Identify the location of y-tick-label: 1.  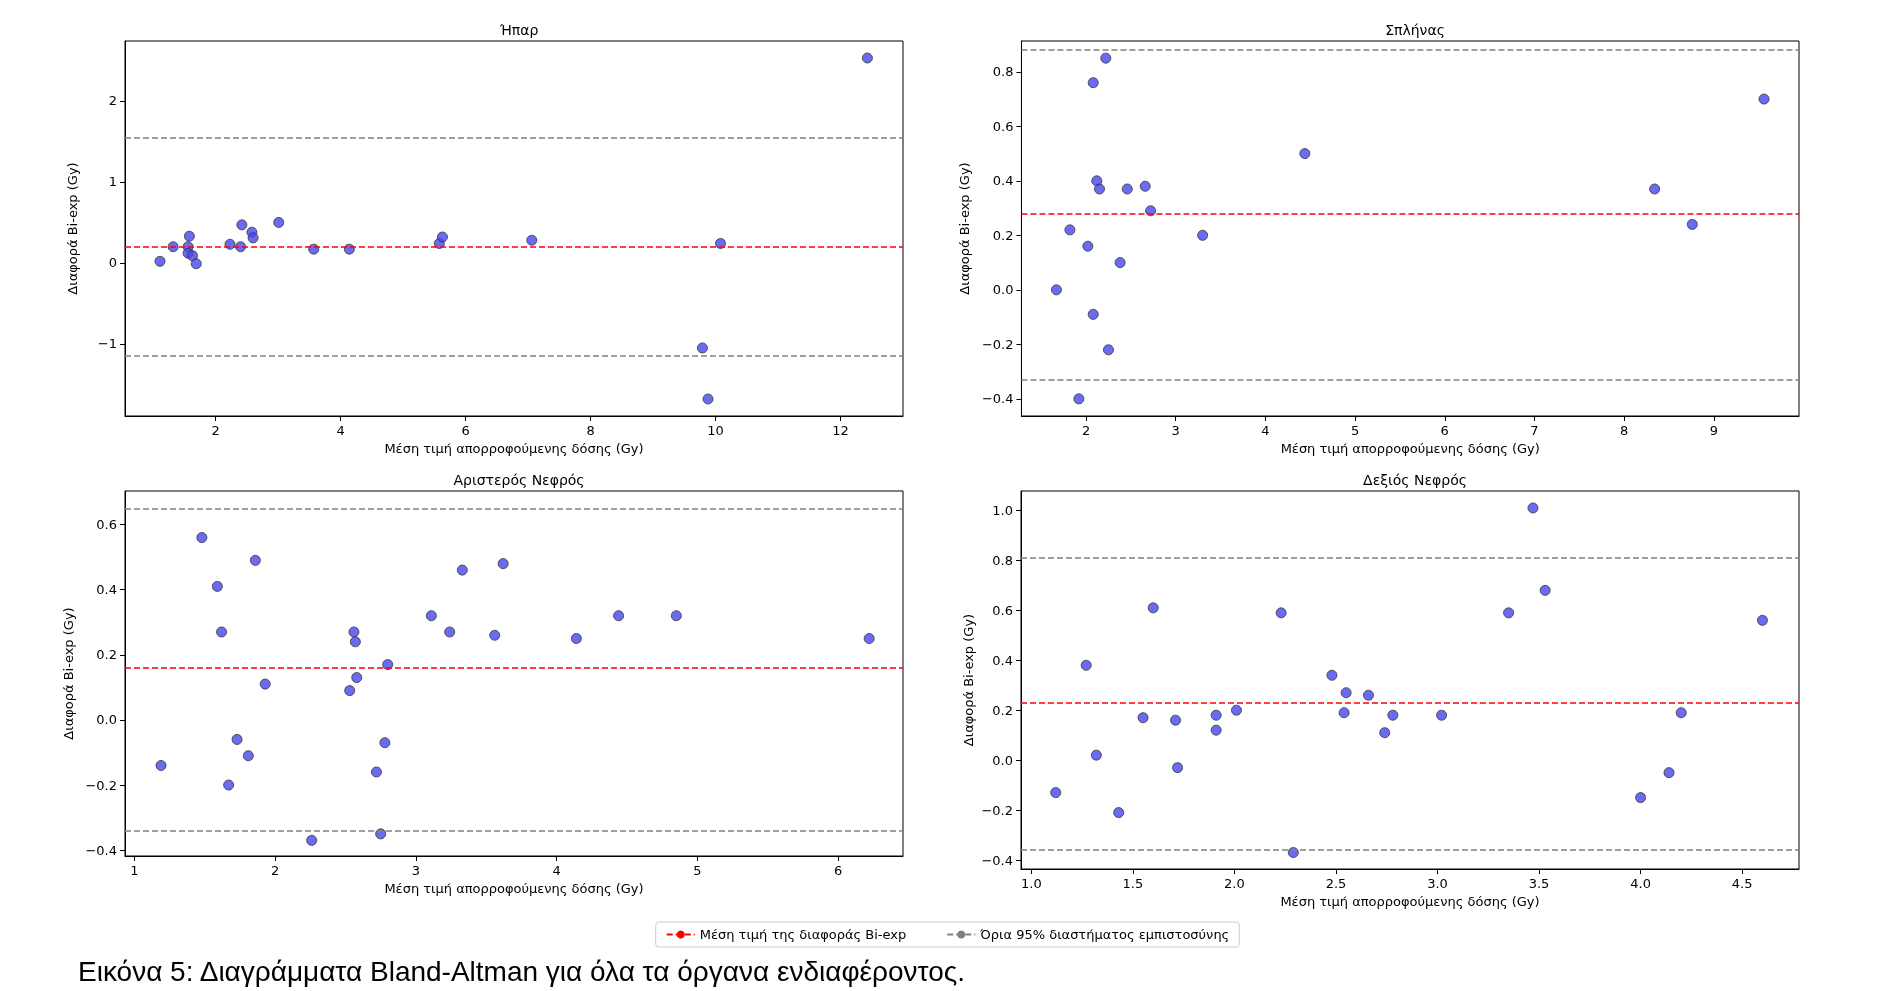
(112, 182).